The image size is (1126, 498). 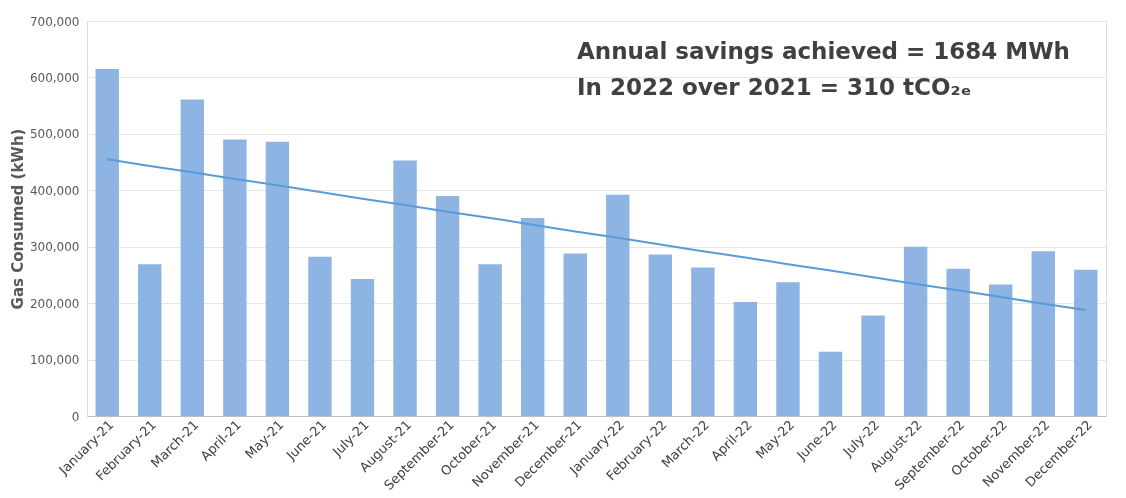 What do you see at coordinates (823, 51) in the screenshot?
I see `annotation: Annual savings achieved = 1684 MWh` at bounding box center [823, 51].